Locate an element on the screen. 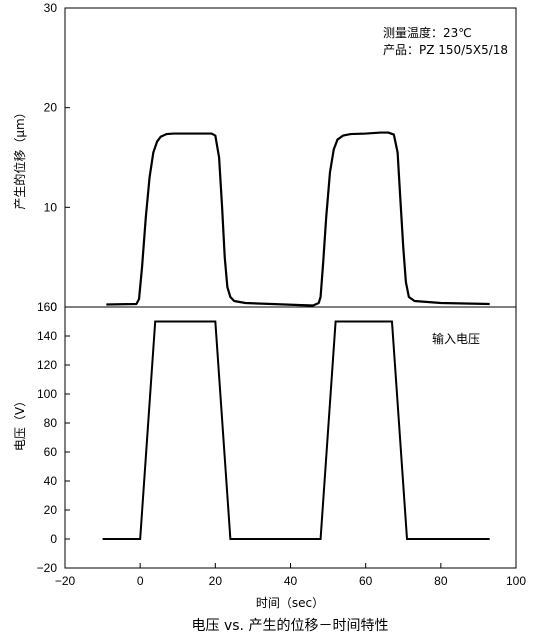 Image resolution: width=544 pixels, height=637 pixels. input-voltage-annotation: 输入电压 is located at coordinates (456, 338).